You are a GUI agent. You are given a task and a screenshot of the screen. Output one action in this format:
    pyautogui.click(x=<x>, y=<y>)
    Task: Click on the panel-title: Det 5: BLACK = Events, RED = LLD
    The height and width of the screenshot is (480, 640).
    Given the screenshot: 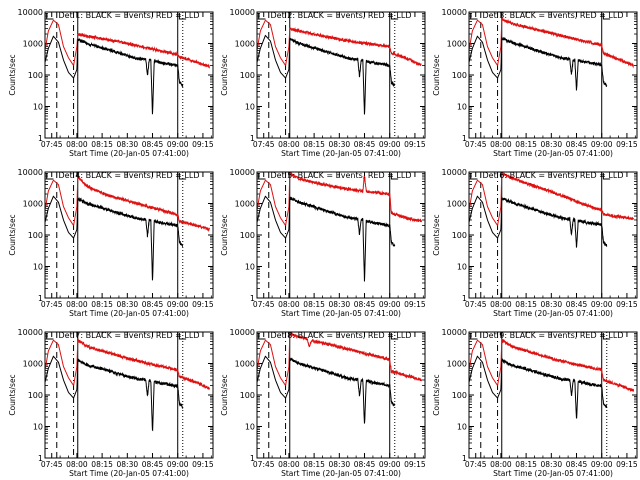 What is the action you would take?
    pyautogui.click(x=341, y=175)
    